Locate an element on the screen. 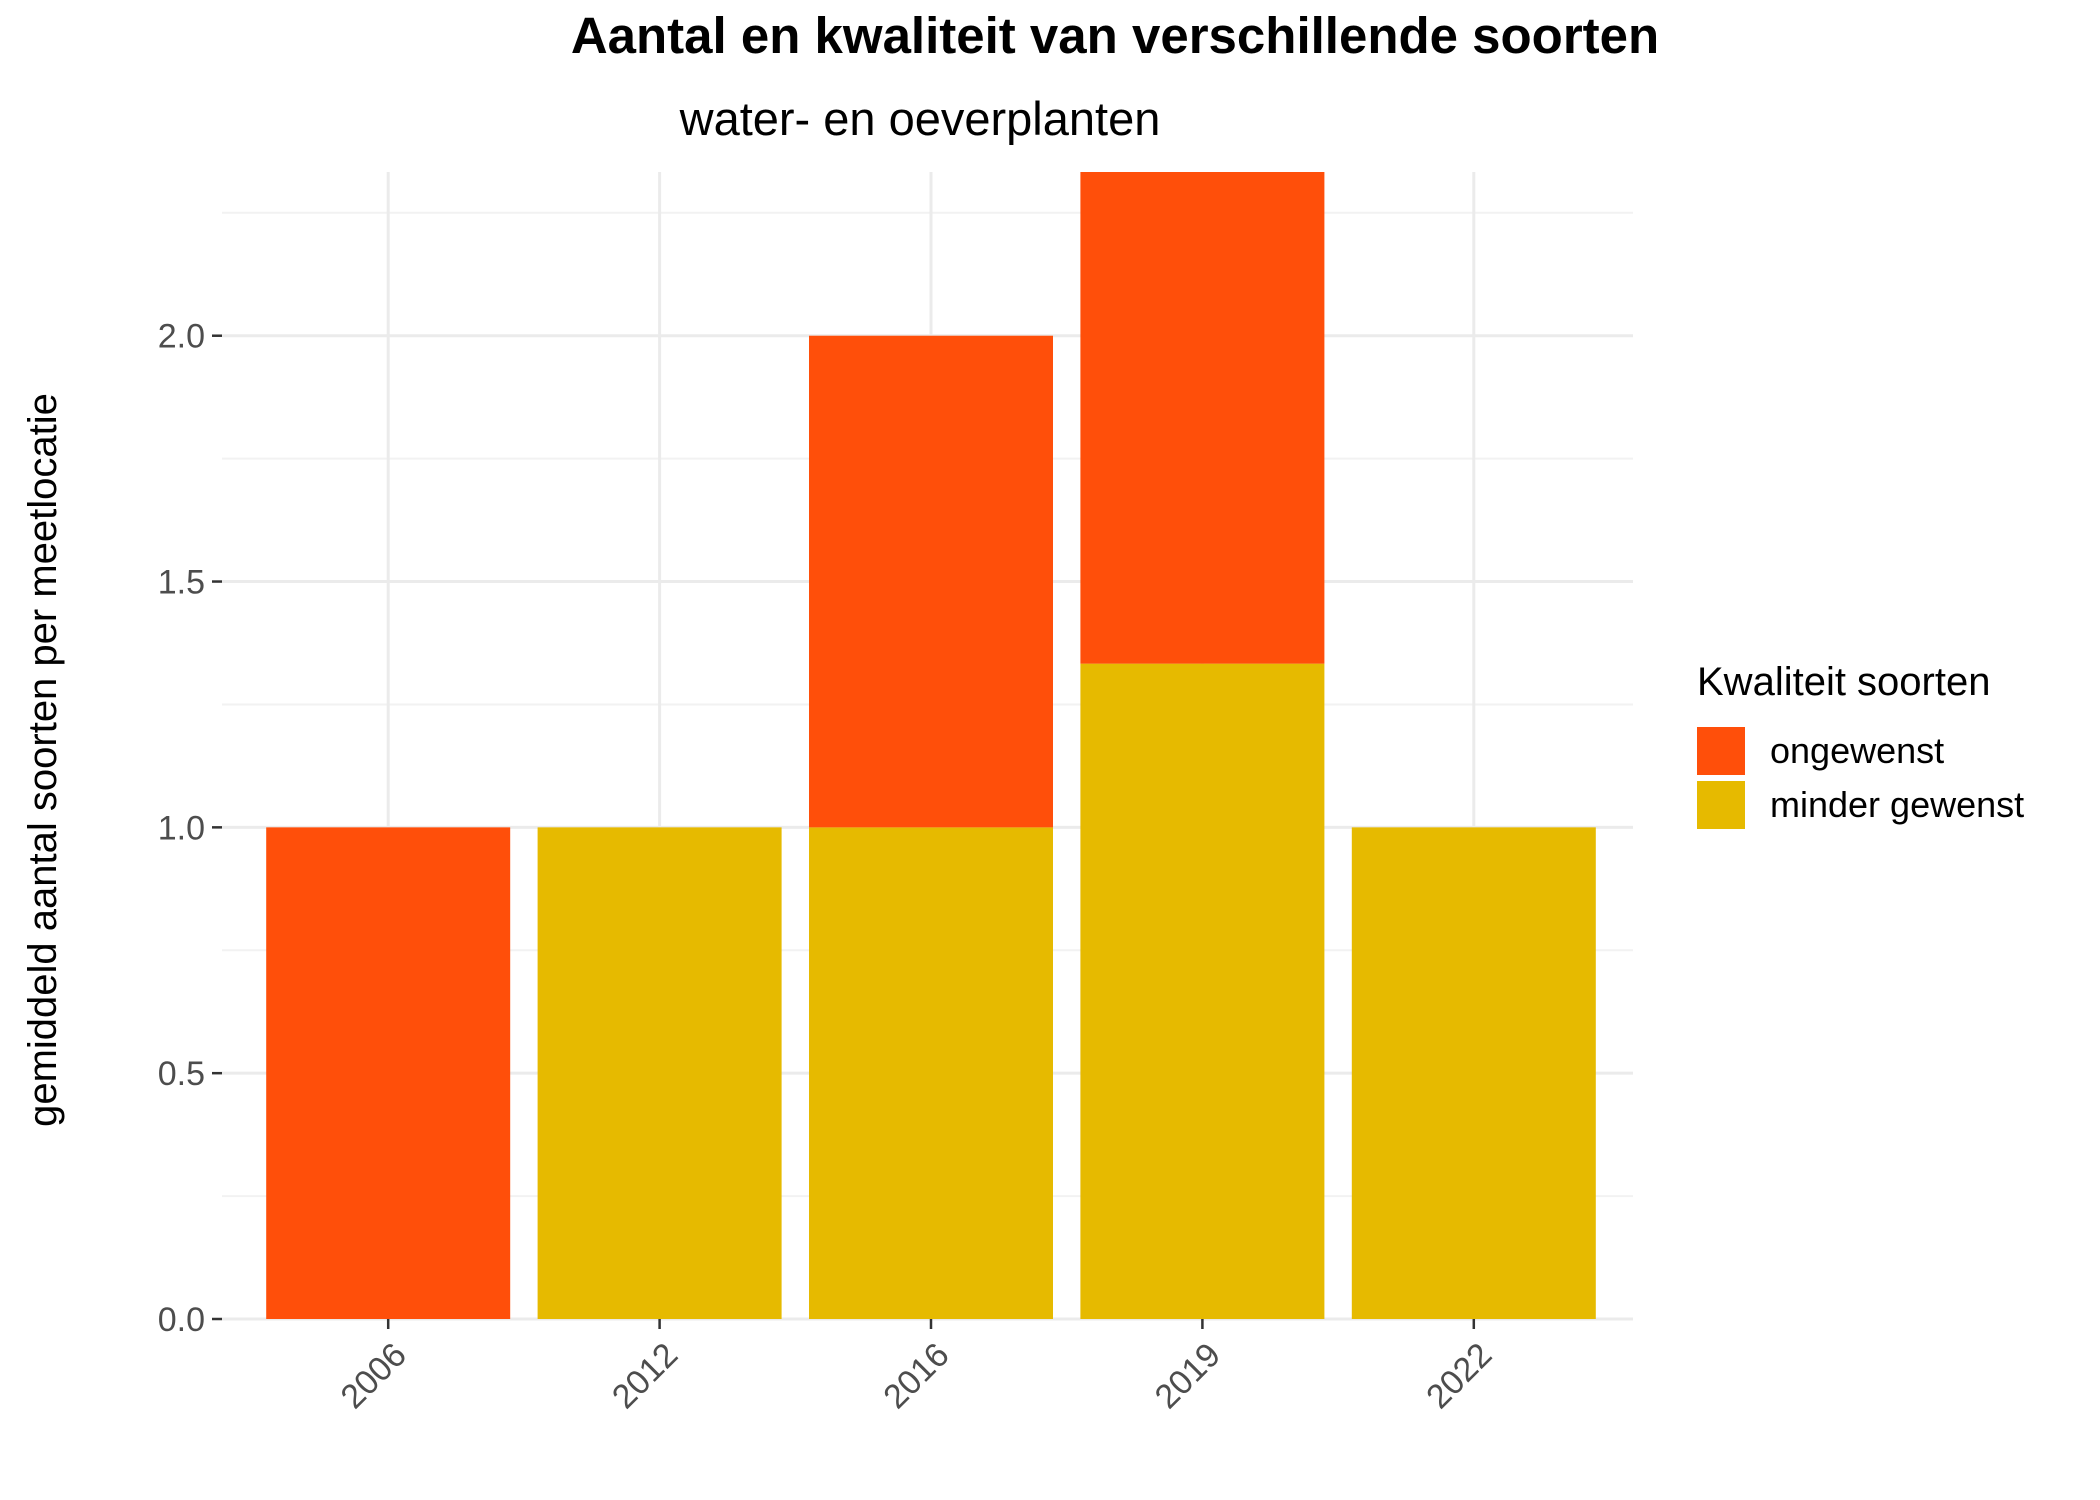  y-tick-label: 0.0 is located at coordinates (181, 1320).